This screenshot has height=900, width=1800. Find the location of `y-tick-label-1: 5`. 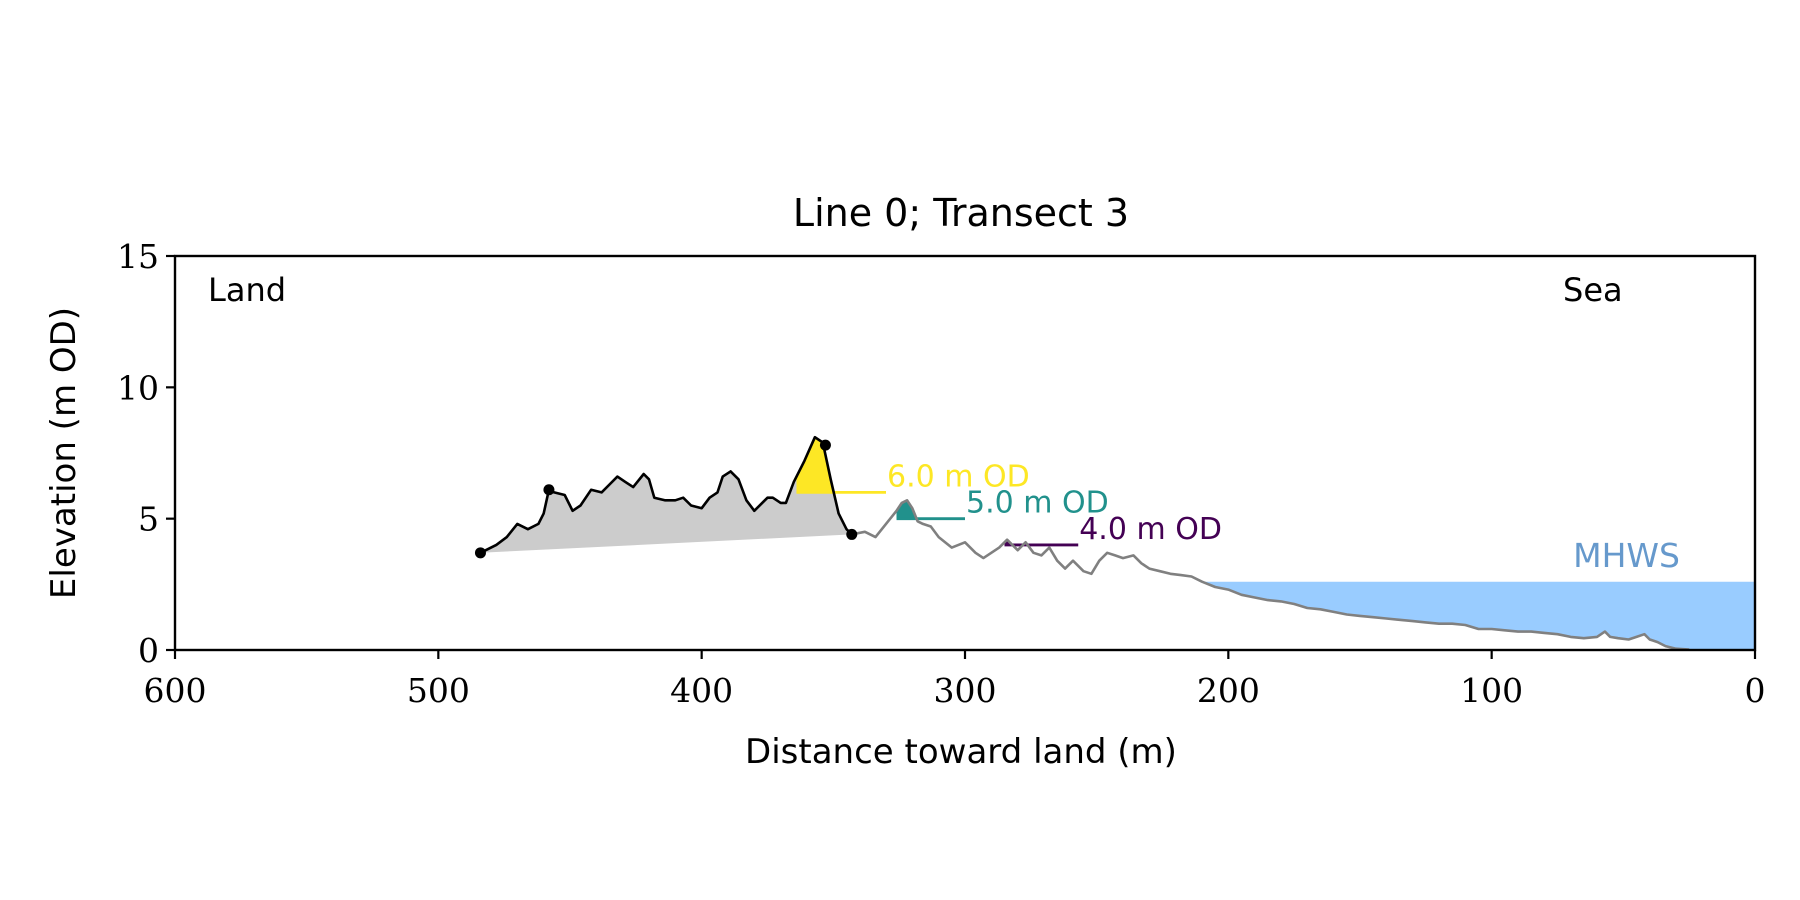

y-tick-label-1: 5 is located at coordinates (148, 519).